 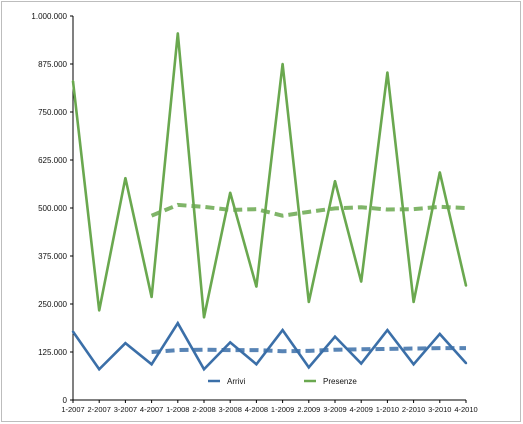 I want to click on y-tick-label: 375.000, so click(x=52, y=256).